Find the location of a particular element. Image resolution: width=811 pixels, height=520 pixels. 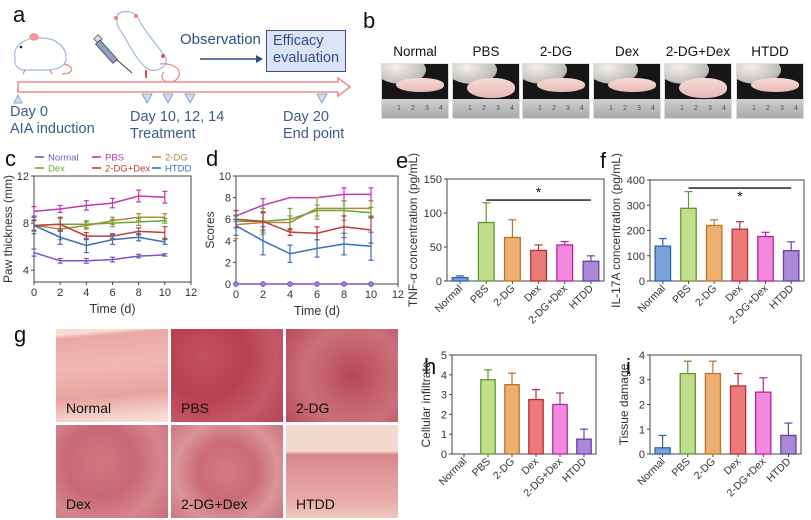

chart-d: 0 2 4 6 8 10 Scores 0 2 4 6 8 10 12 Time (d) is located at coordinates (303, 244).